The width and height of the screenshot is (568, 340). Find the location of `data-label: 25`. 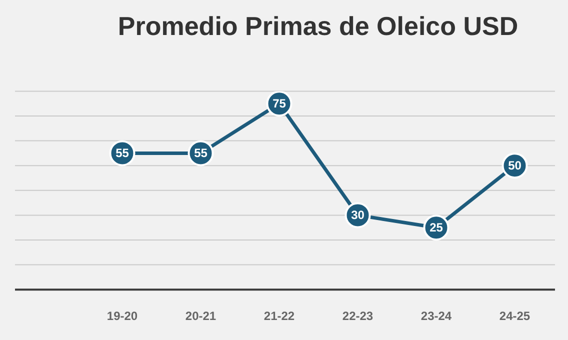

data-label: 25 is located at coordinates (437, 227).